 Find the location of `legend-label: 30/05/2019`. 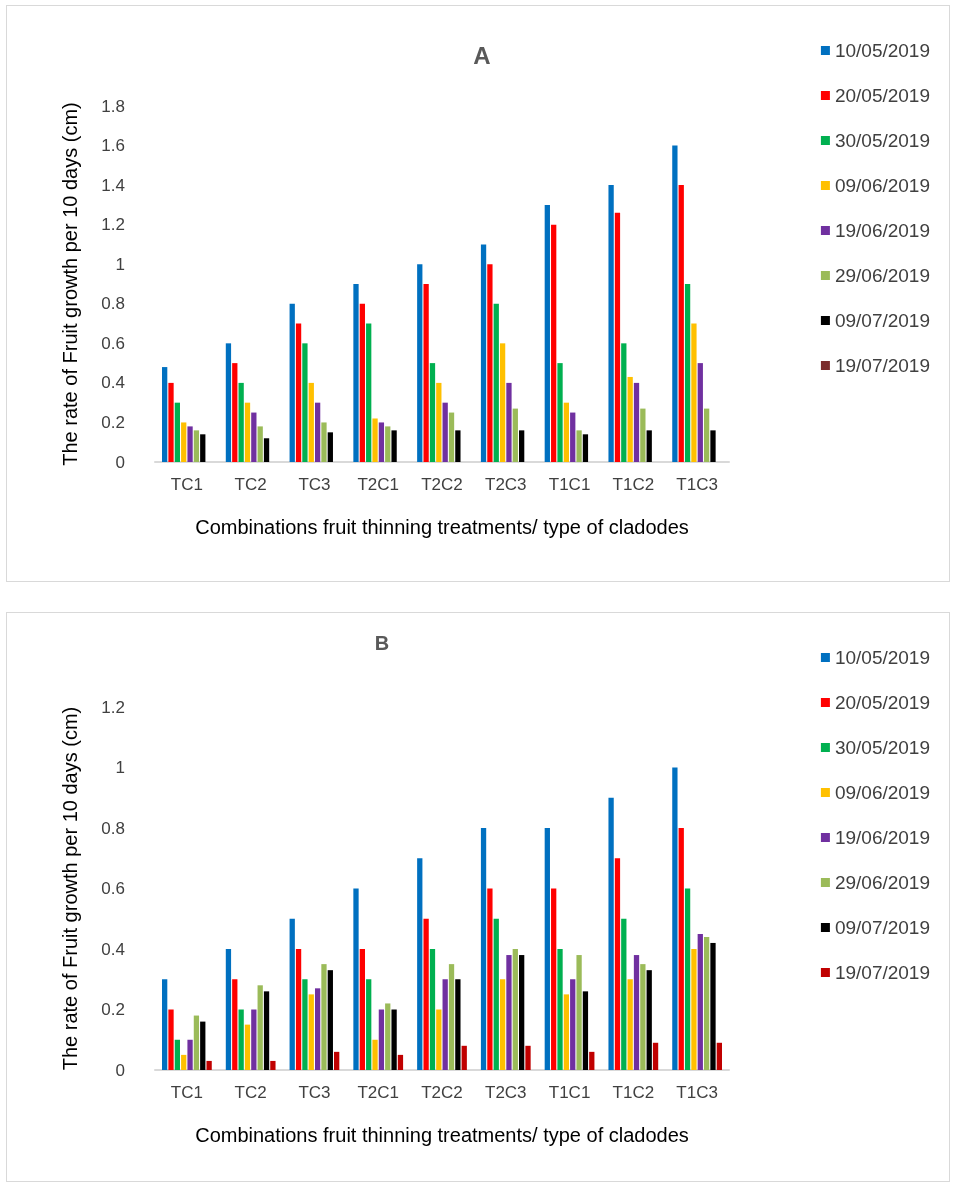

legend-label: 30/05/2019 is located at coordinates (882, 747).